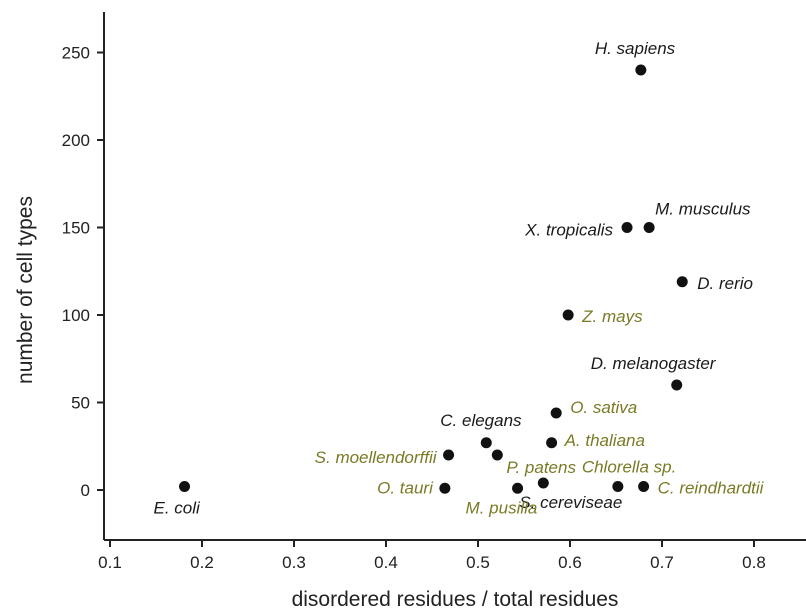 The width and height of the screenshot is (806, 613). Describe the element at coordinates (478, 562) in the screenshot. I see `x-tick-label: 0.5` at that location.